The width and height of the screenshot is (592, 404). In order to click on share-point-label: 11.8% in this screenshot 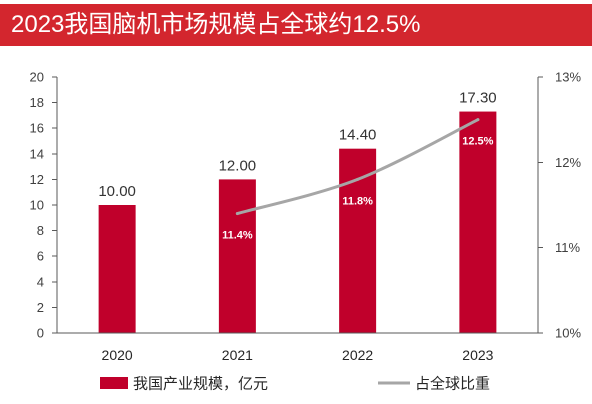, I will do `click(357, 201)`.